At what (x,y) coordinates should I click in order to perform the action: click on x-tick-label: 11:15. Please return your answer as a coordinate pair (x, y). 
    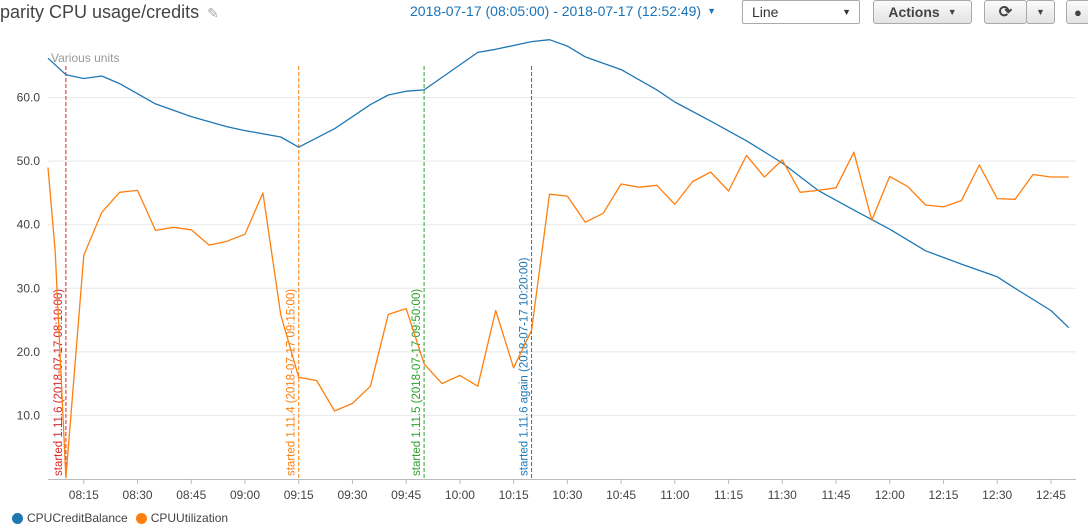
    Looking at the image, I should click on (728, 495).